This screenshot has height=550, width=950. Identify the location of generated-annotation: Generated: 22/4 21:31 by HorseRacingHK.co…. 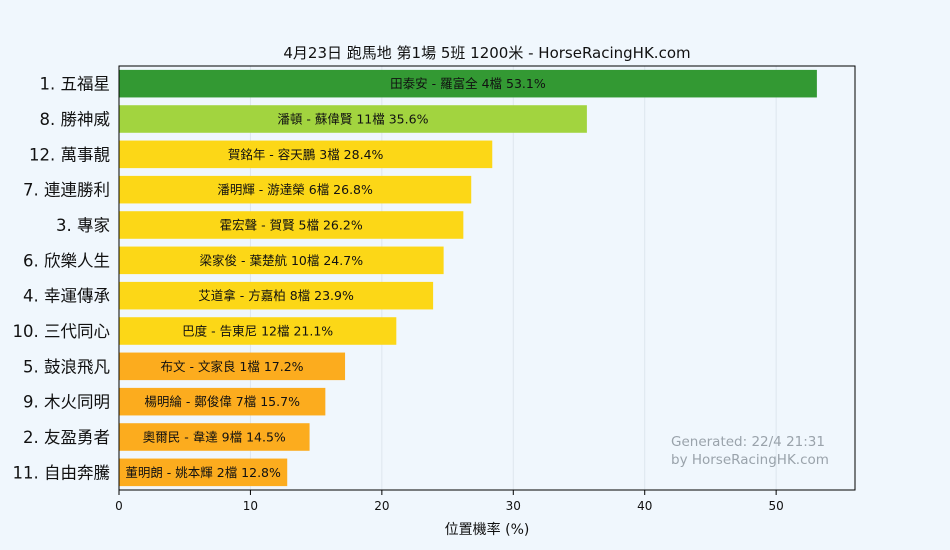
(750, 451).